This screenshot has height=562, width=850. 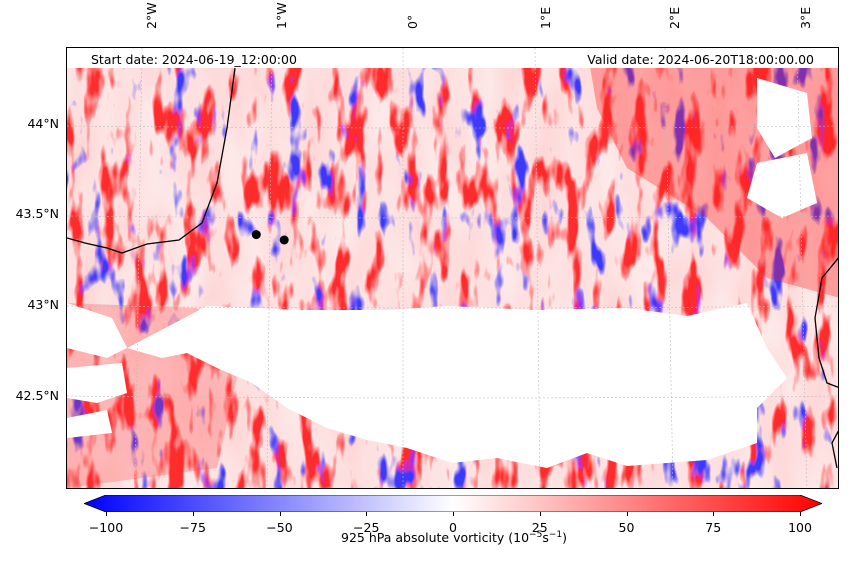 What do you see at coordinates (43, 123) in the screenshot?
I see `lat-label-44n: 44°N` at bounding box center [43, 123].